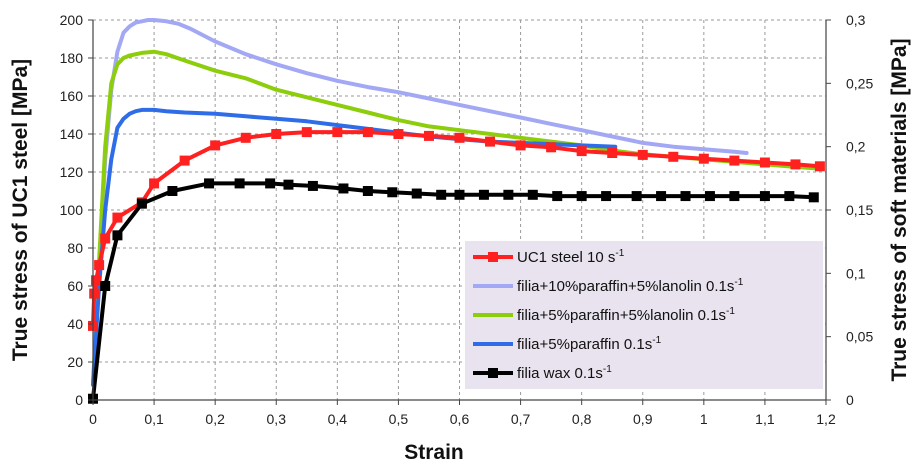  What do you see at coordinates (826, 419) in the screenshot?
I see `x-tick-label: 1,2` at bounding box center [826, 419].